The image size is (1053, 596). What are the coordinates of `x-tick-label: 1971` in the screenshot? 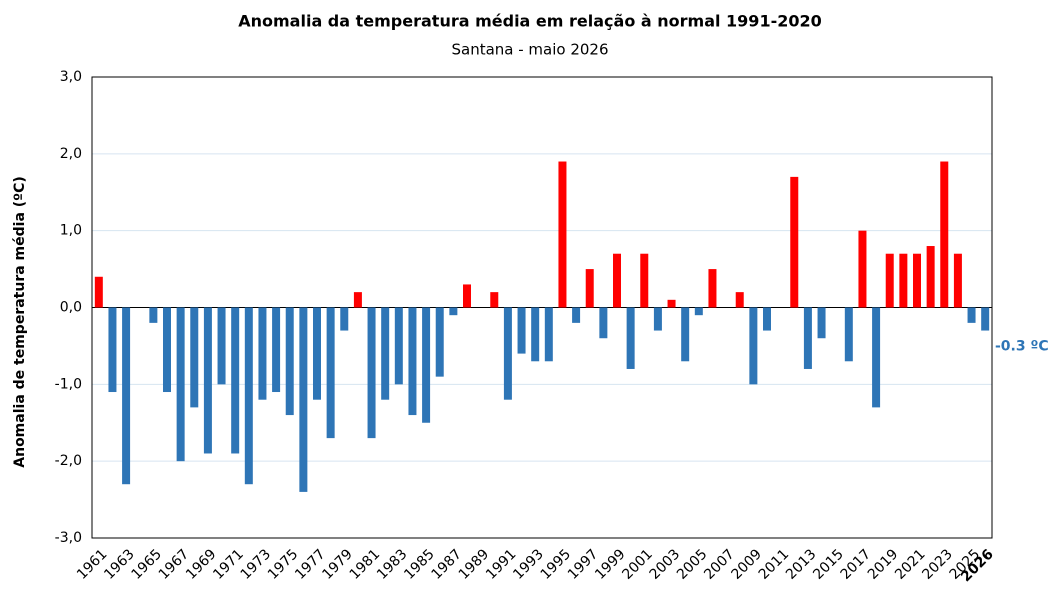 It's located at (228, 564).